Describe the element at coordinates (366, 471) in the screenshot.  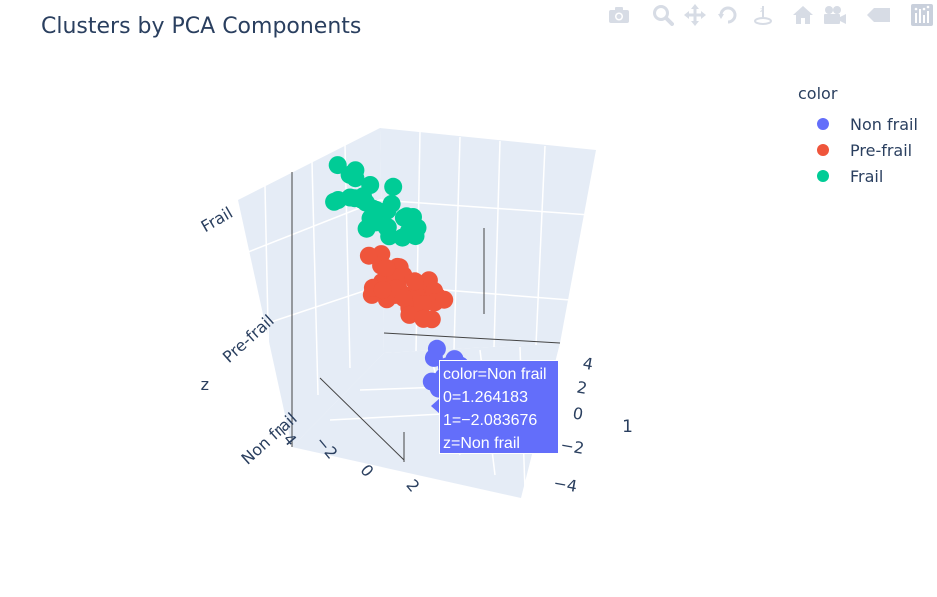
I see `x-tick-label: 0` at that location.